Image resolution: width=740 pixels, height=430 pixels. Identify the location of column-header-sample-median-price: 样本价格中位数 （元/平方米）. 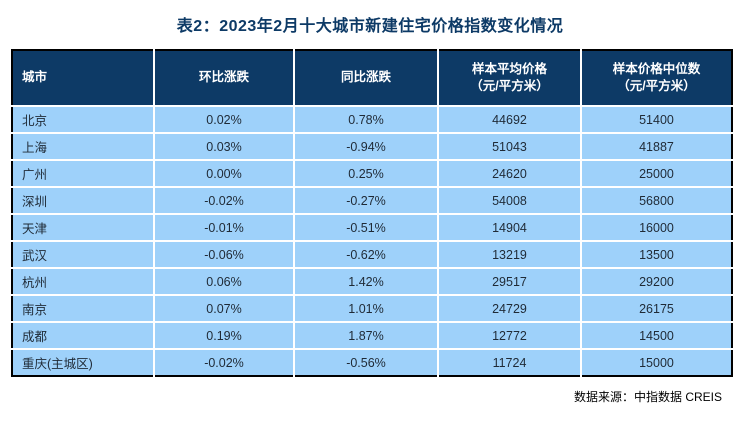
(656, 78).